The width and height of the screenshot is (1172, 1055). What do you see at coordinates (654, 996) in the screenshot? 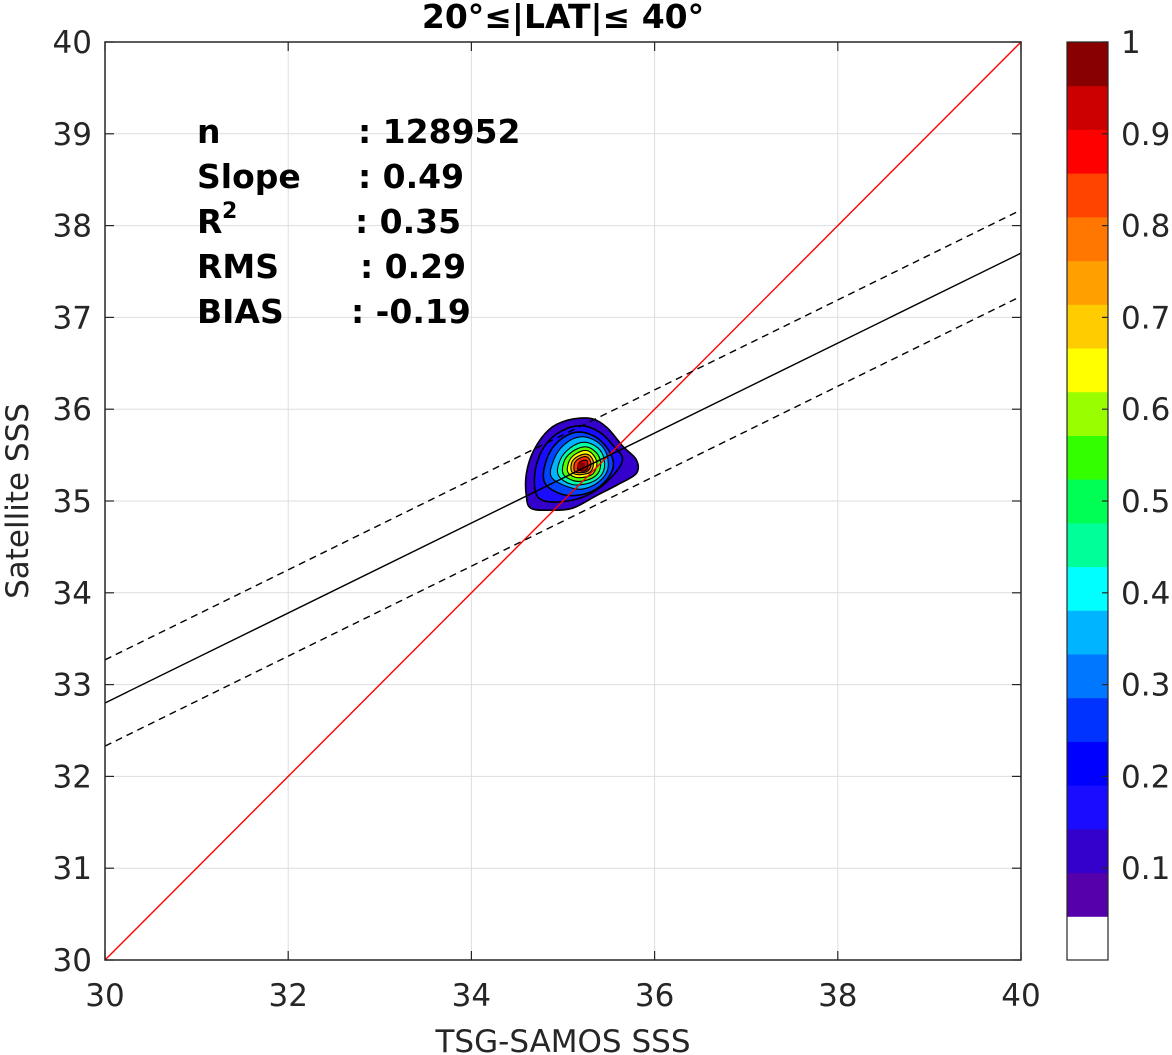
I see `x-tick-label: 36` at bounding box center [654, 996].